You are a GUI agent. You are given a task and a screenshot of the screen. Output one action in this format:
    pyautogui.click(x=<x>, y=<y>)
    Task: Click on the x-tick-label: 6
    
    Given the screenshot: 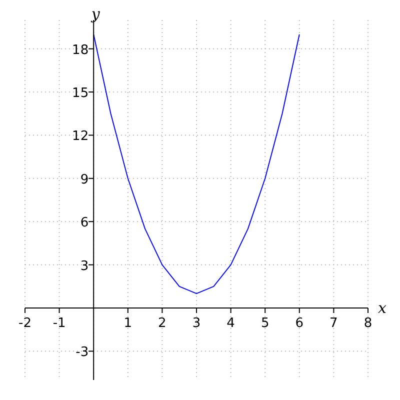 What is the action you would take?
    pyautogui.click(x=299, y=323)
    